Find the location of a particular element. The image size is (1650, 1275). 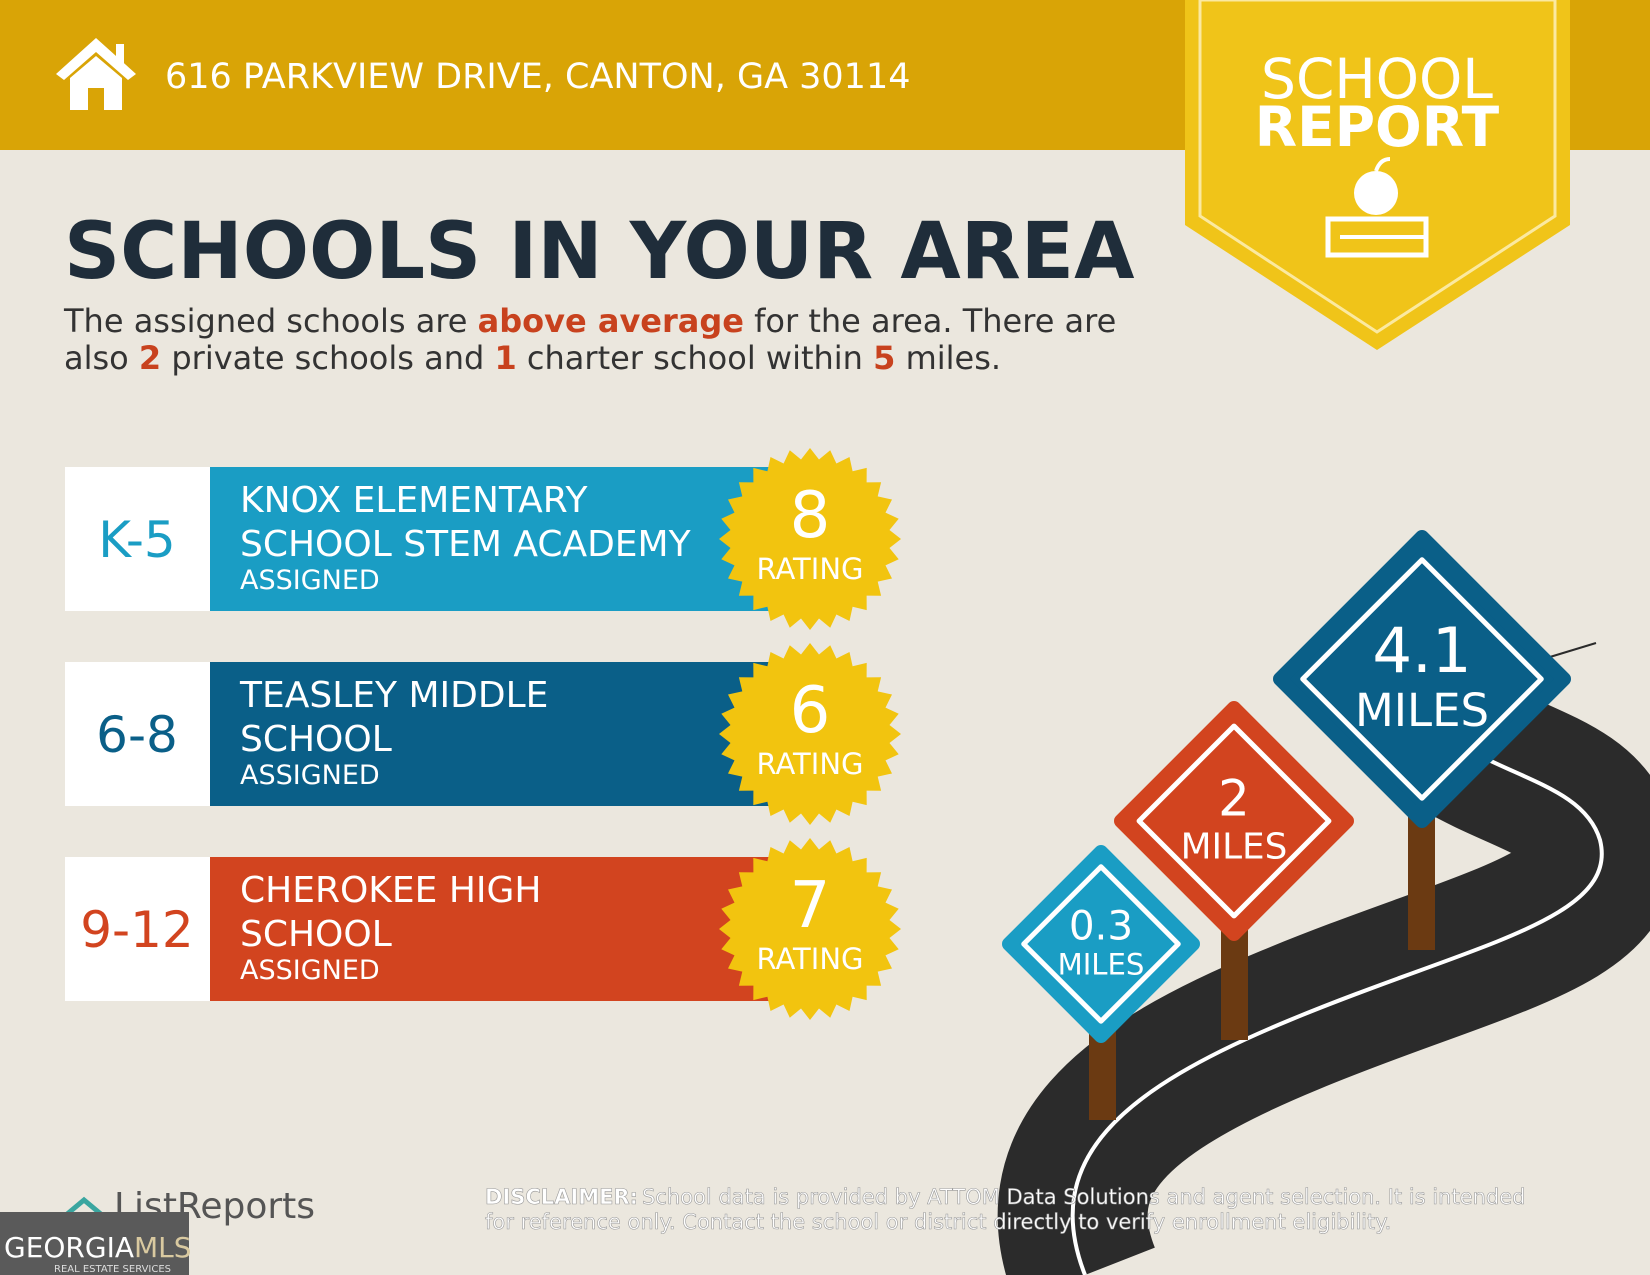

summary-highlight: 1 is located at coordinates (505, 358).